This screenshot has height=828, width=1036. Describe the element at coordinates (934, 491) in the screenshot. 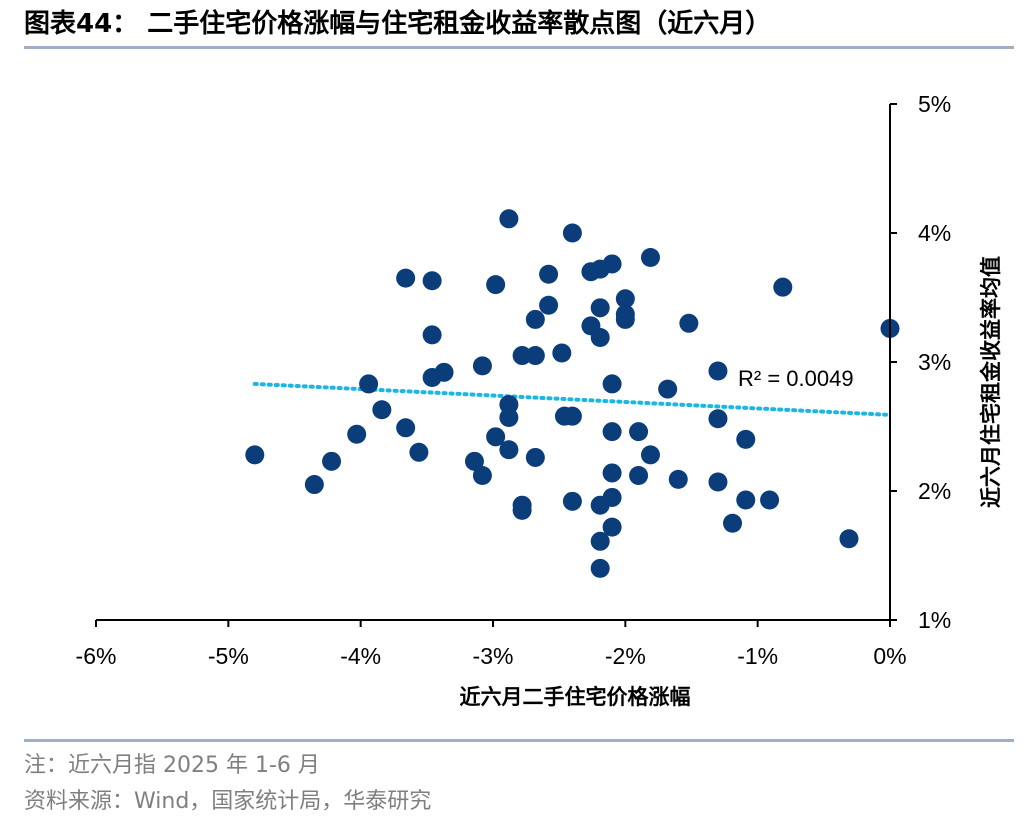

I see `y-tick-label: 2%` at that location.